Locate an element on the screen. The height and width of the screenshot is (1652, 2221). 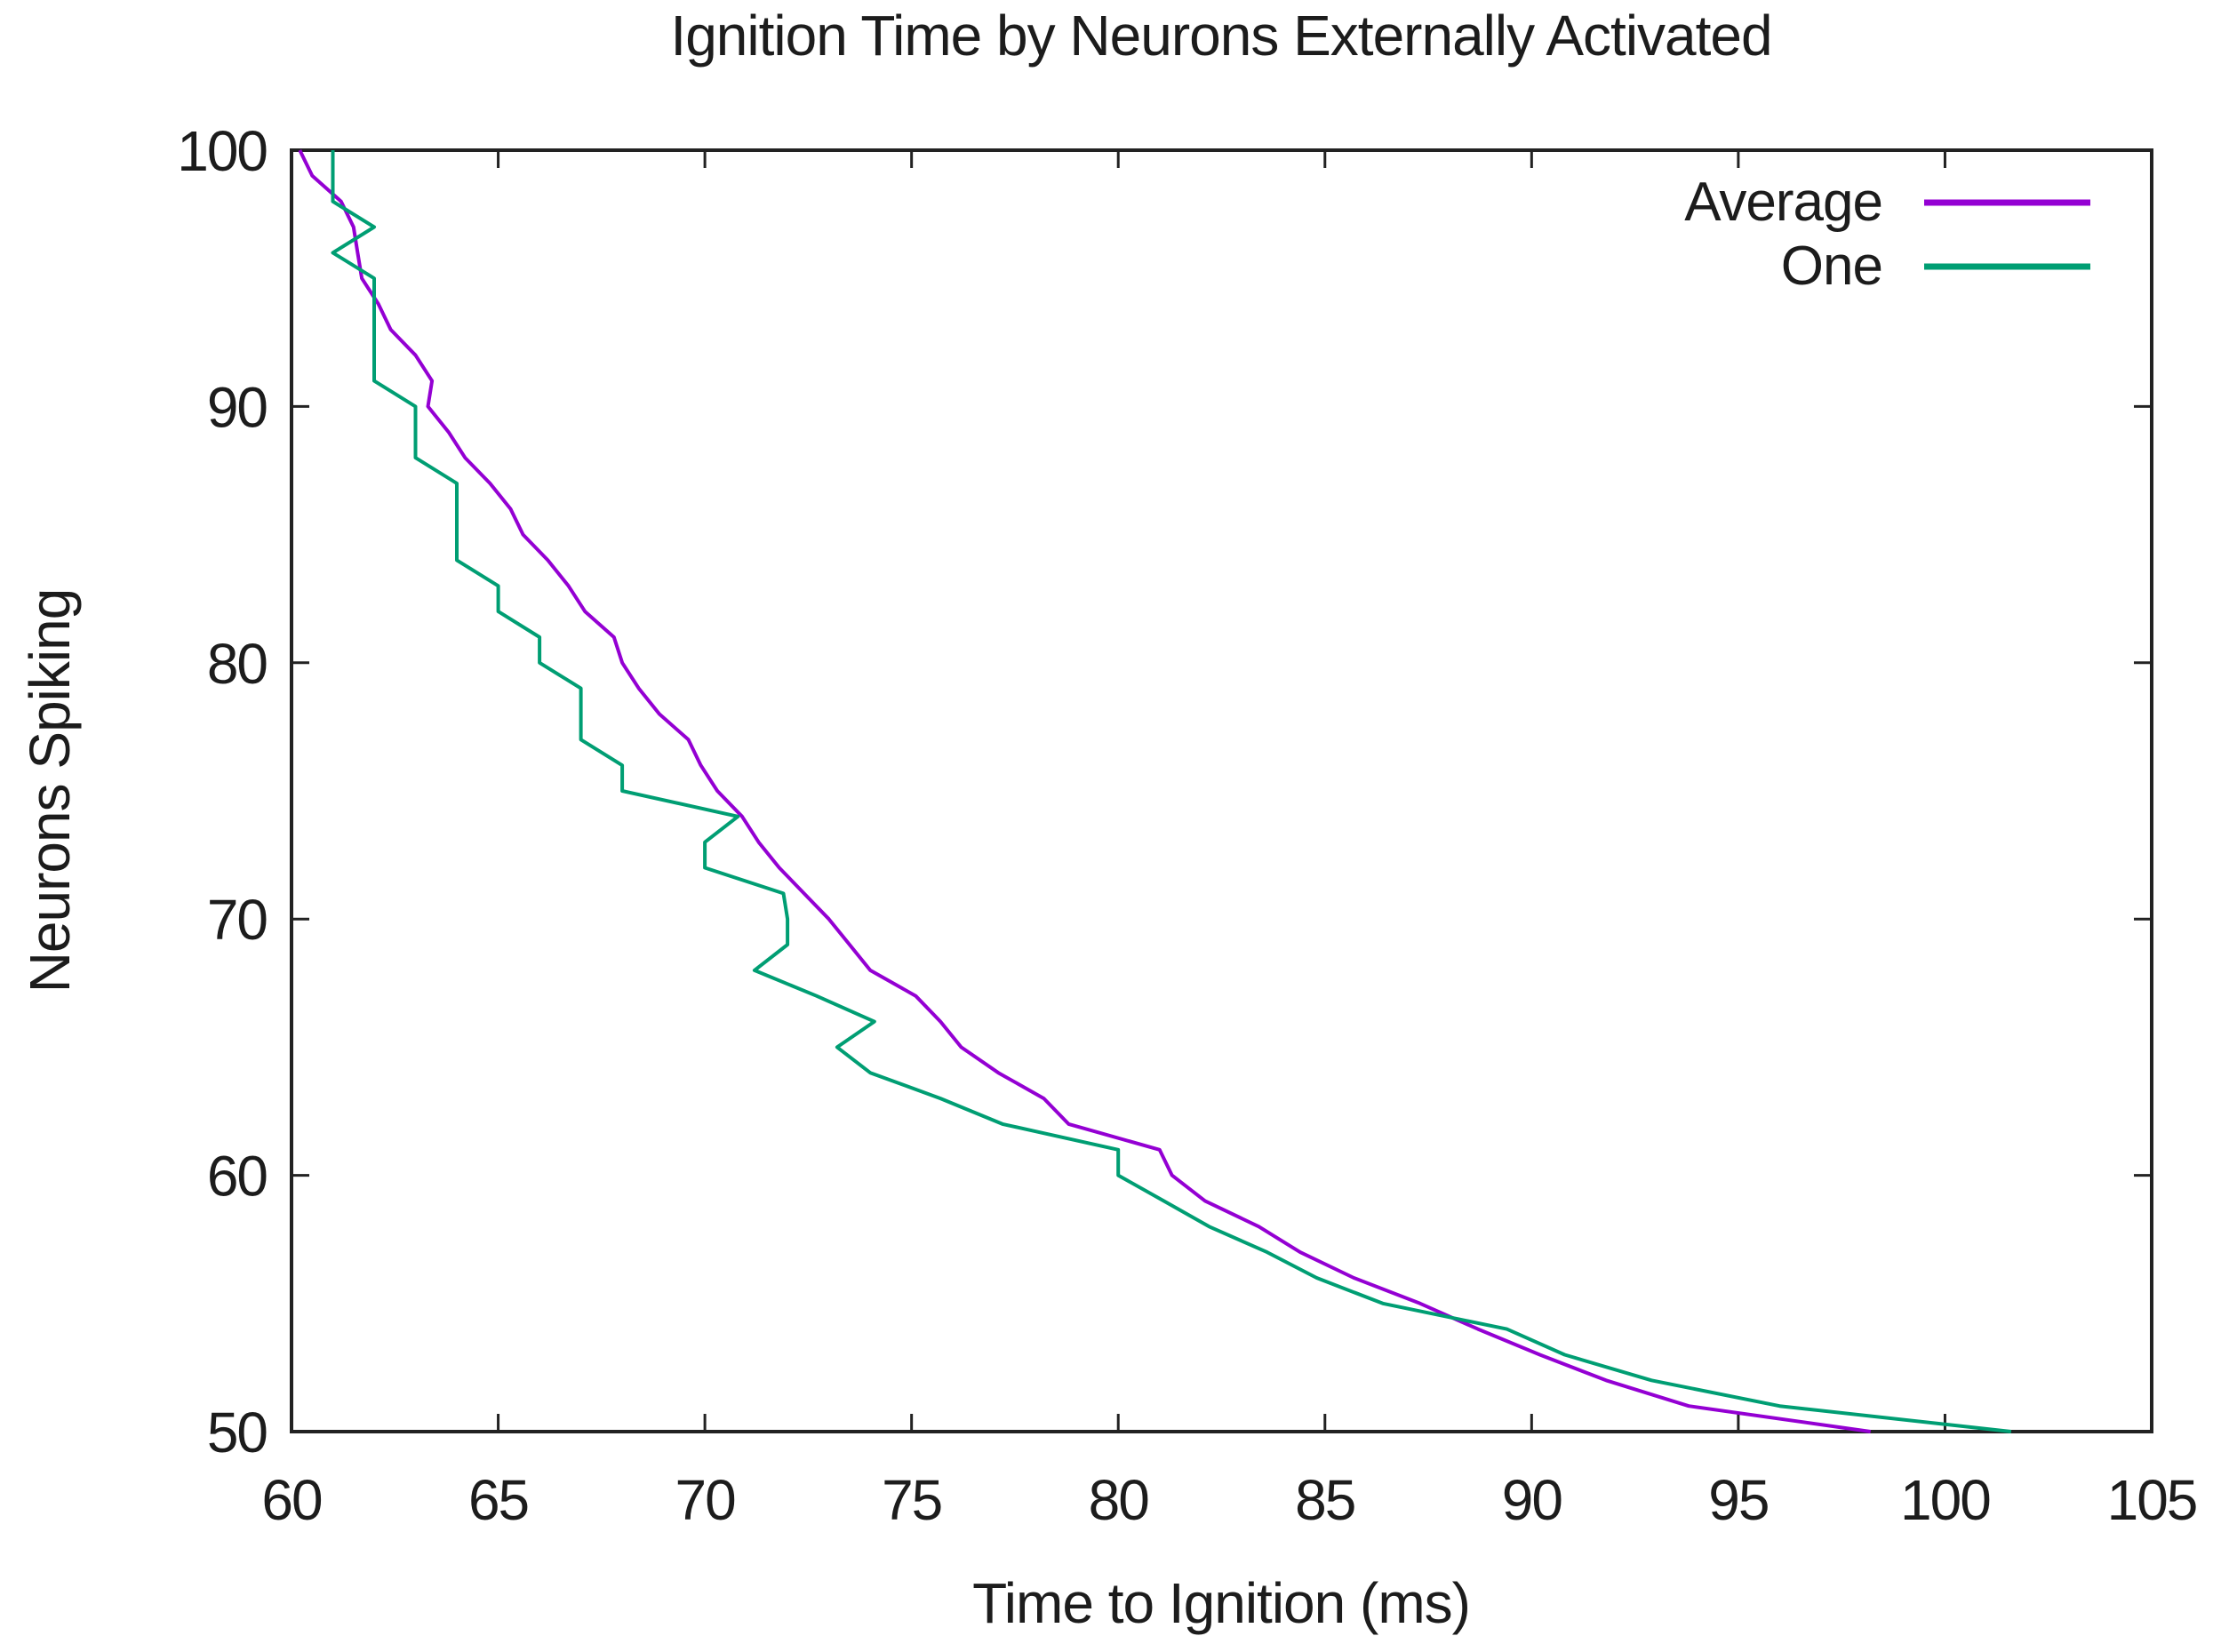
y-tick-label: 50 is located at coordinates (237, 1432).